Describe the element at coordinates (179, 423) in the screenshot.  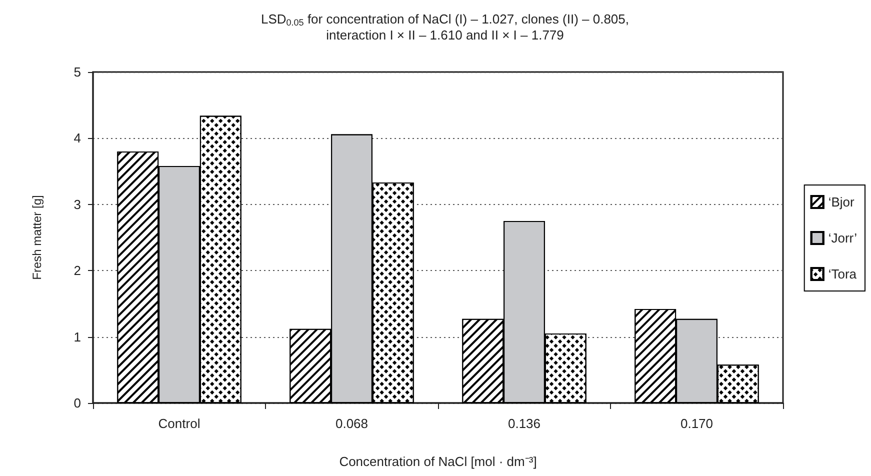
I see `x-tick-label: Control` at that location.